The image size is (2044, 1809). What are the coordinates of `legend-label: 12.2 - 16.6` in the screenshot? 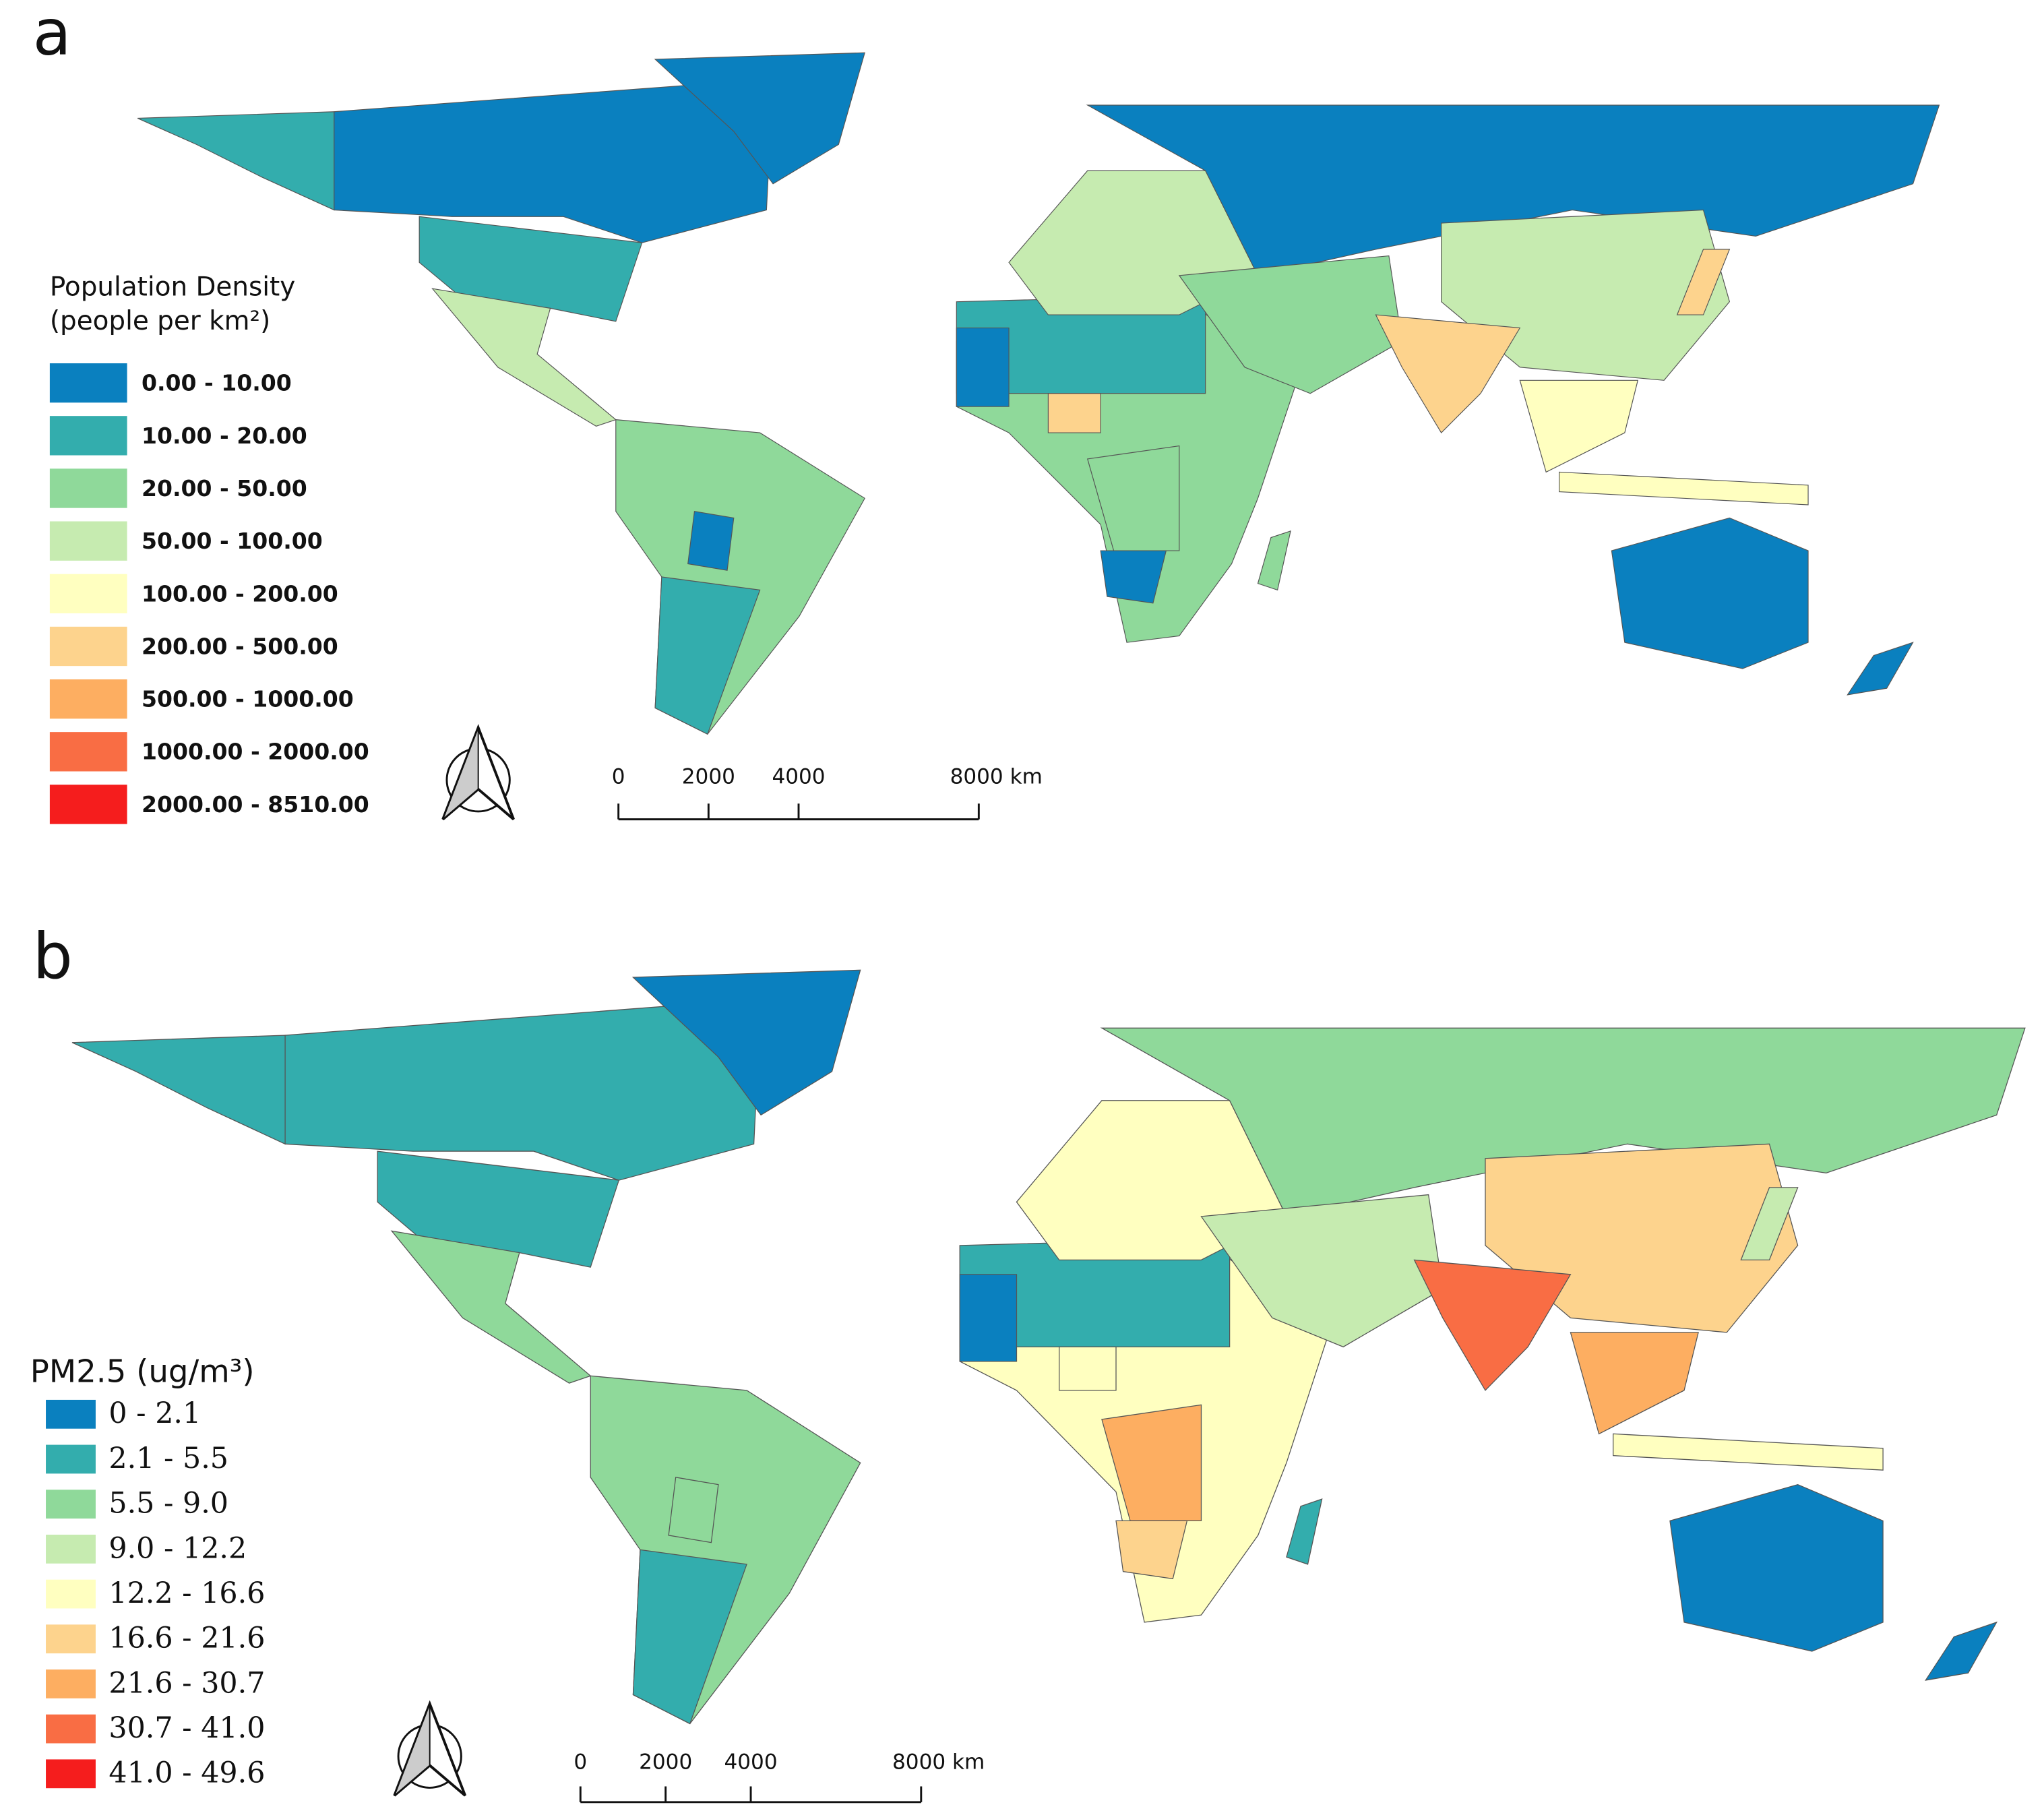 It's located at (187, 1593).